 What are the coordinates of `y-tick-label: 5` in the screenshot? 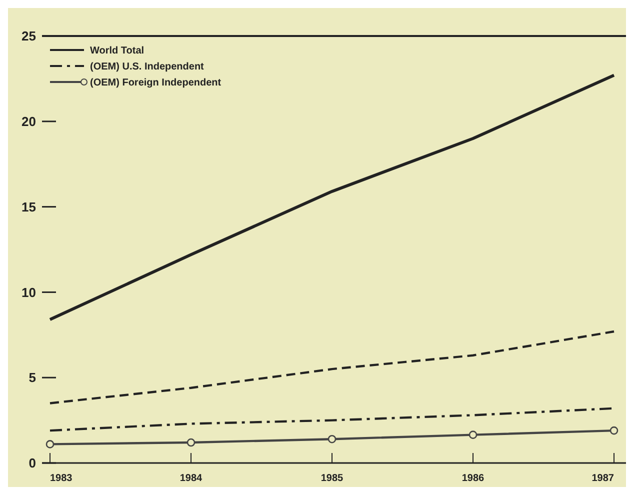 It's located at (32, 378).